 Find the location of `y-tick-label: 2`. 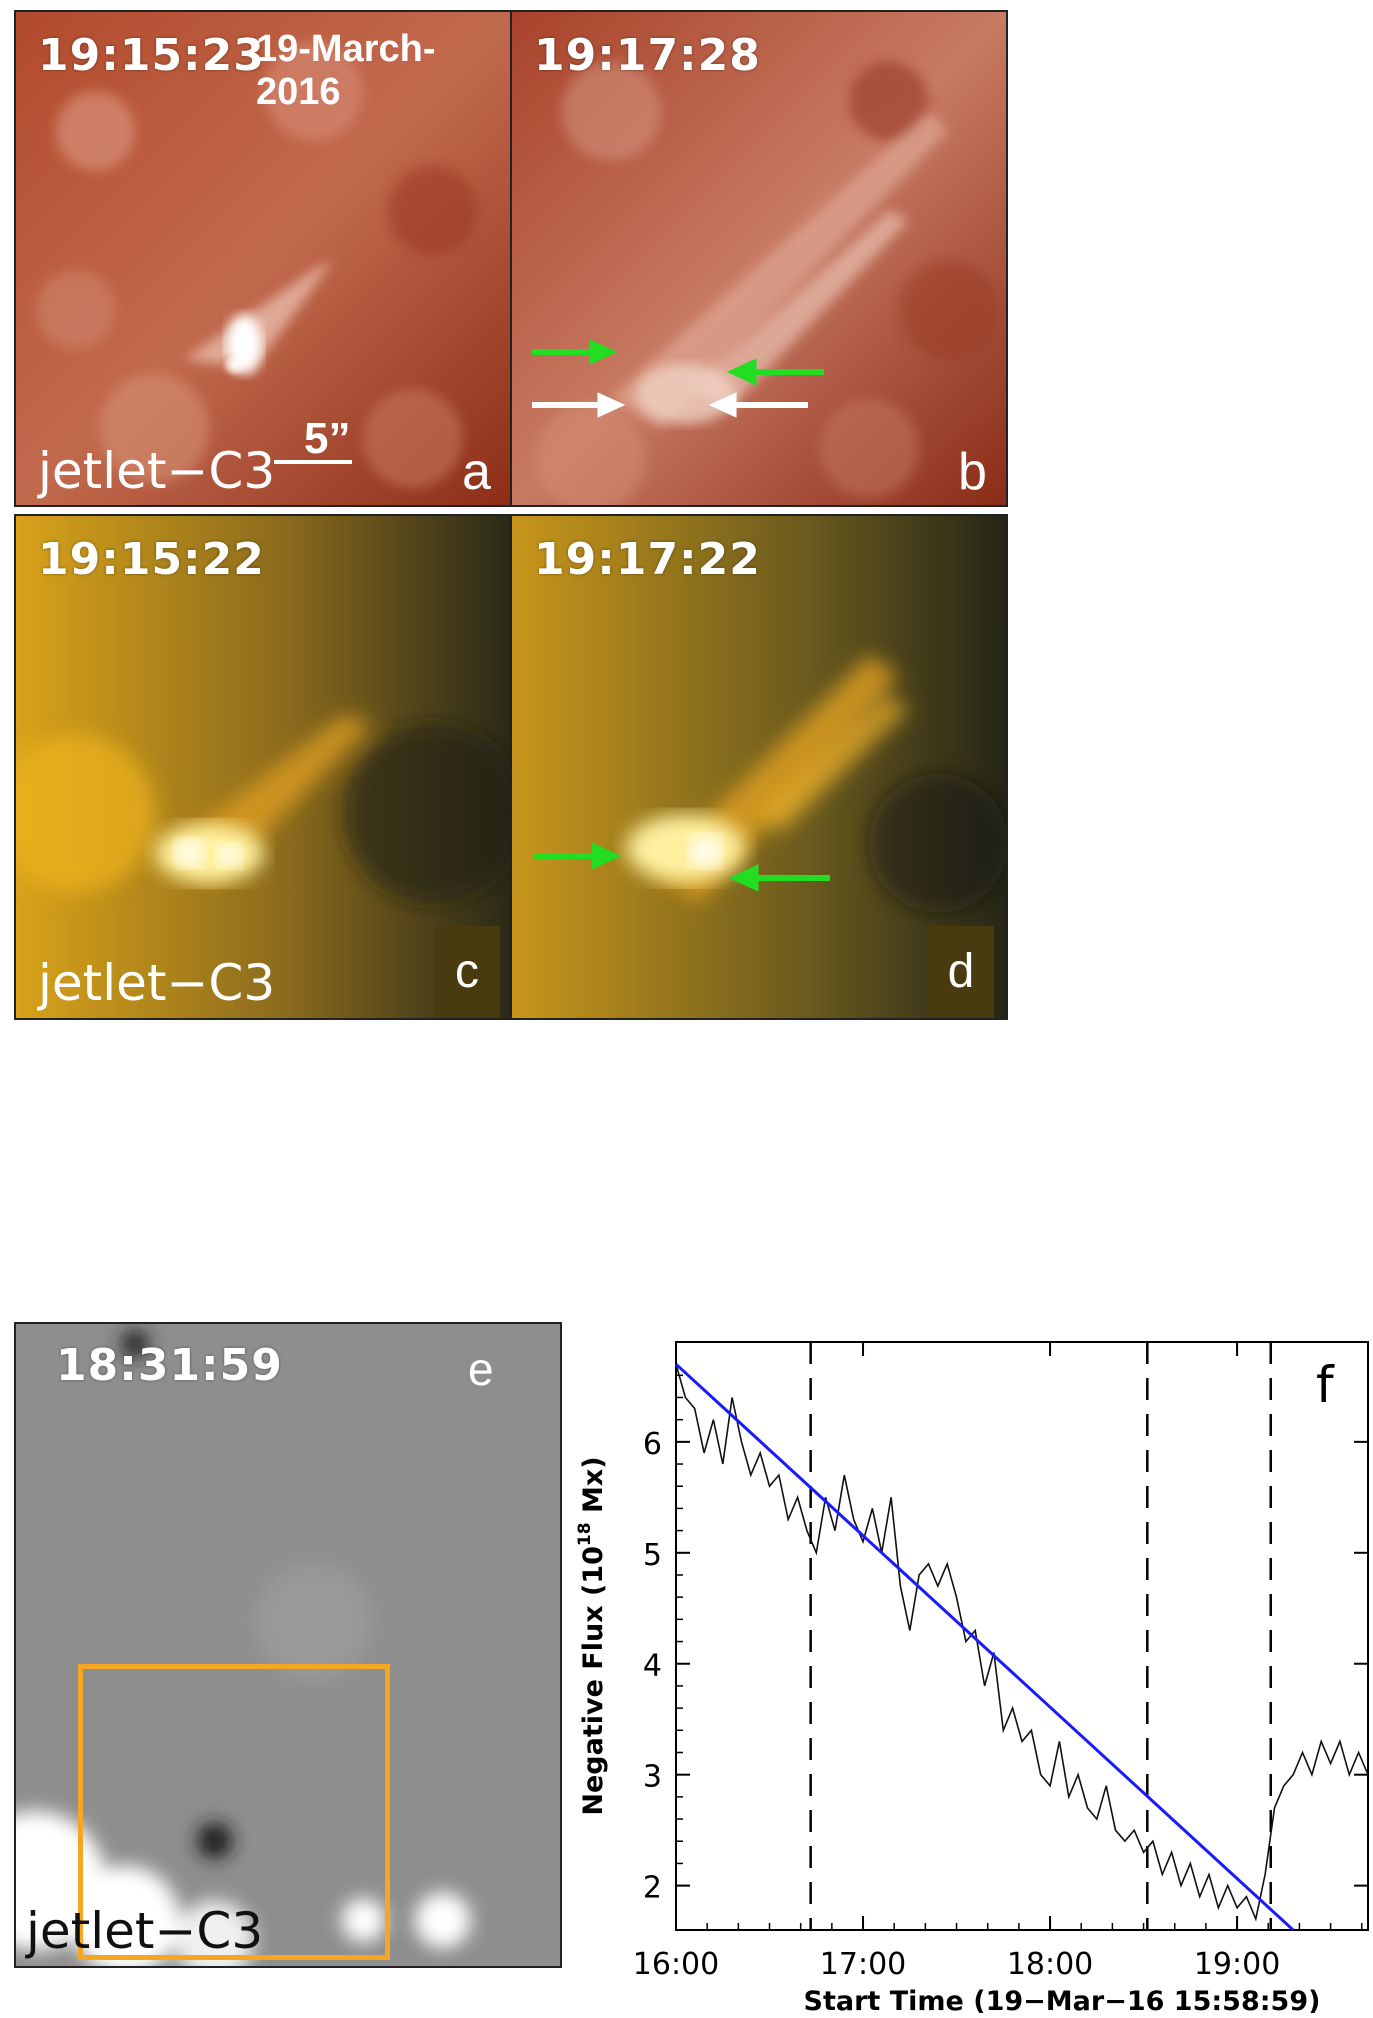

y-tick-label: 2 is located at coordinates (652, 1888).